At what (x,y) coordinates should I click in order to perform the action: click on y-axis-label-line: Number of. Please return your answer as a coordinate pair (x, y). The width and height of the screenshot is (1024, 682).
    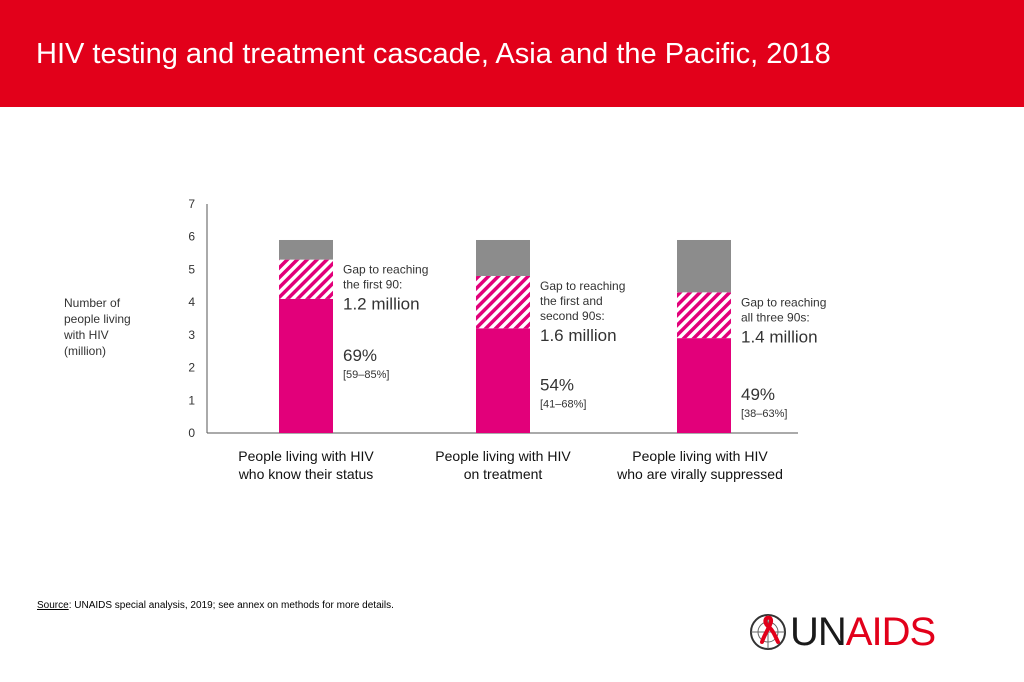
    Looking at the image, I should click on (92, 303).